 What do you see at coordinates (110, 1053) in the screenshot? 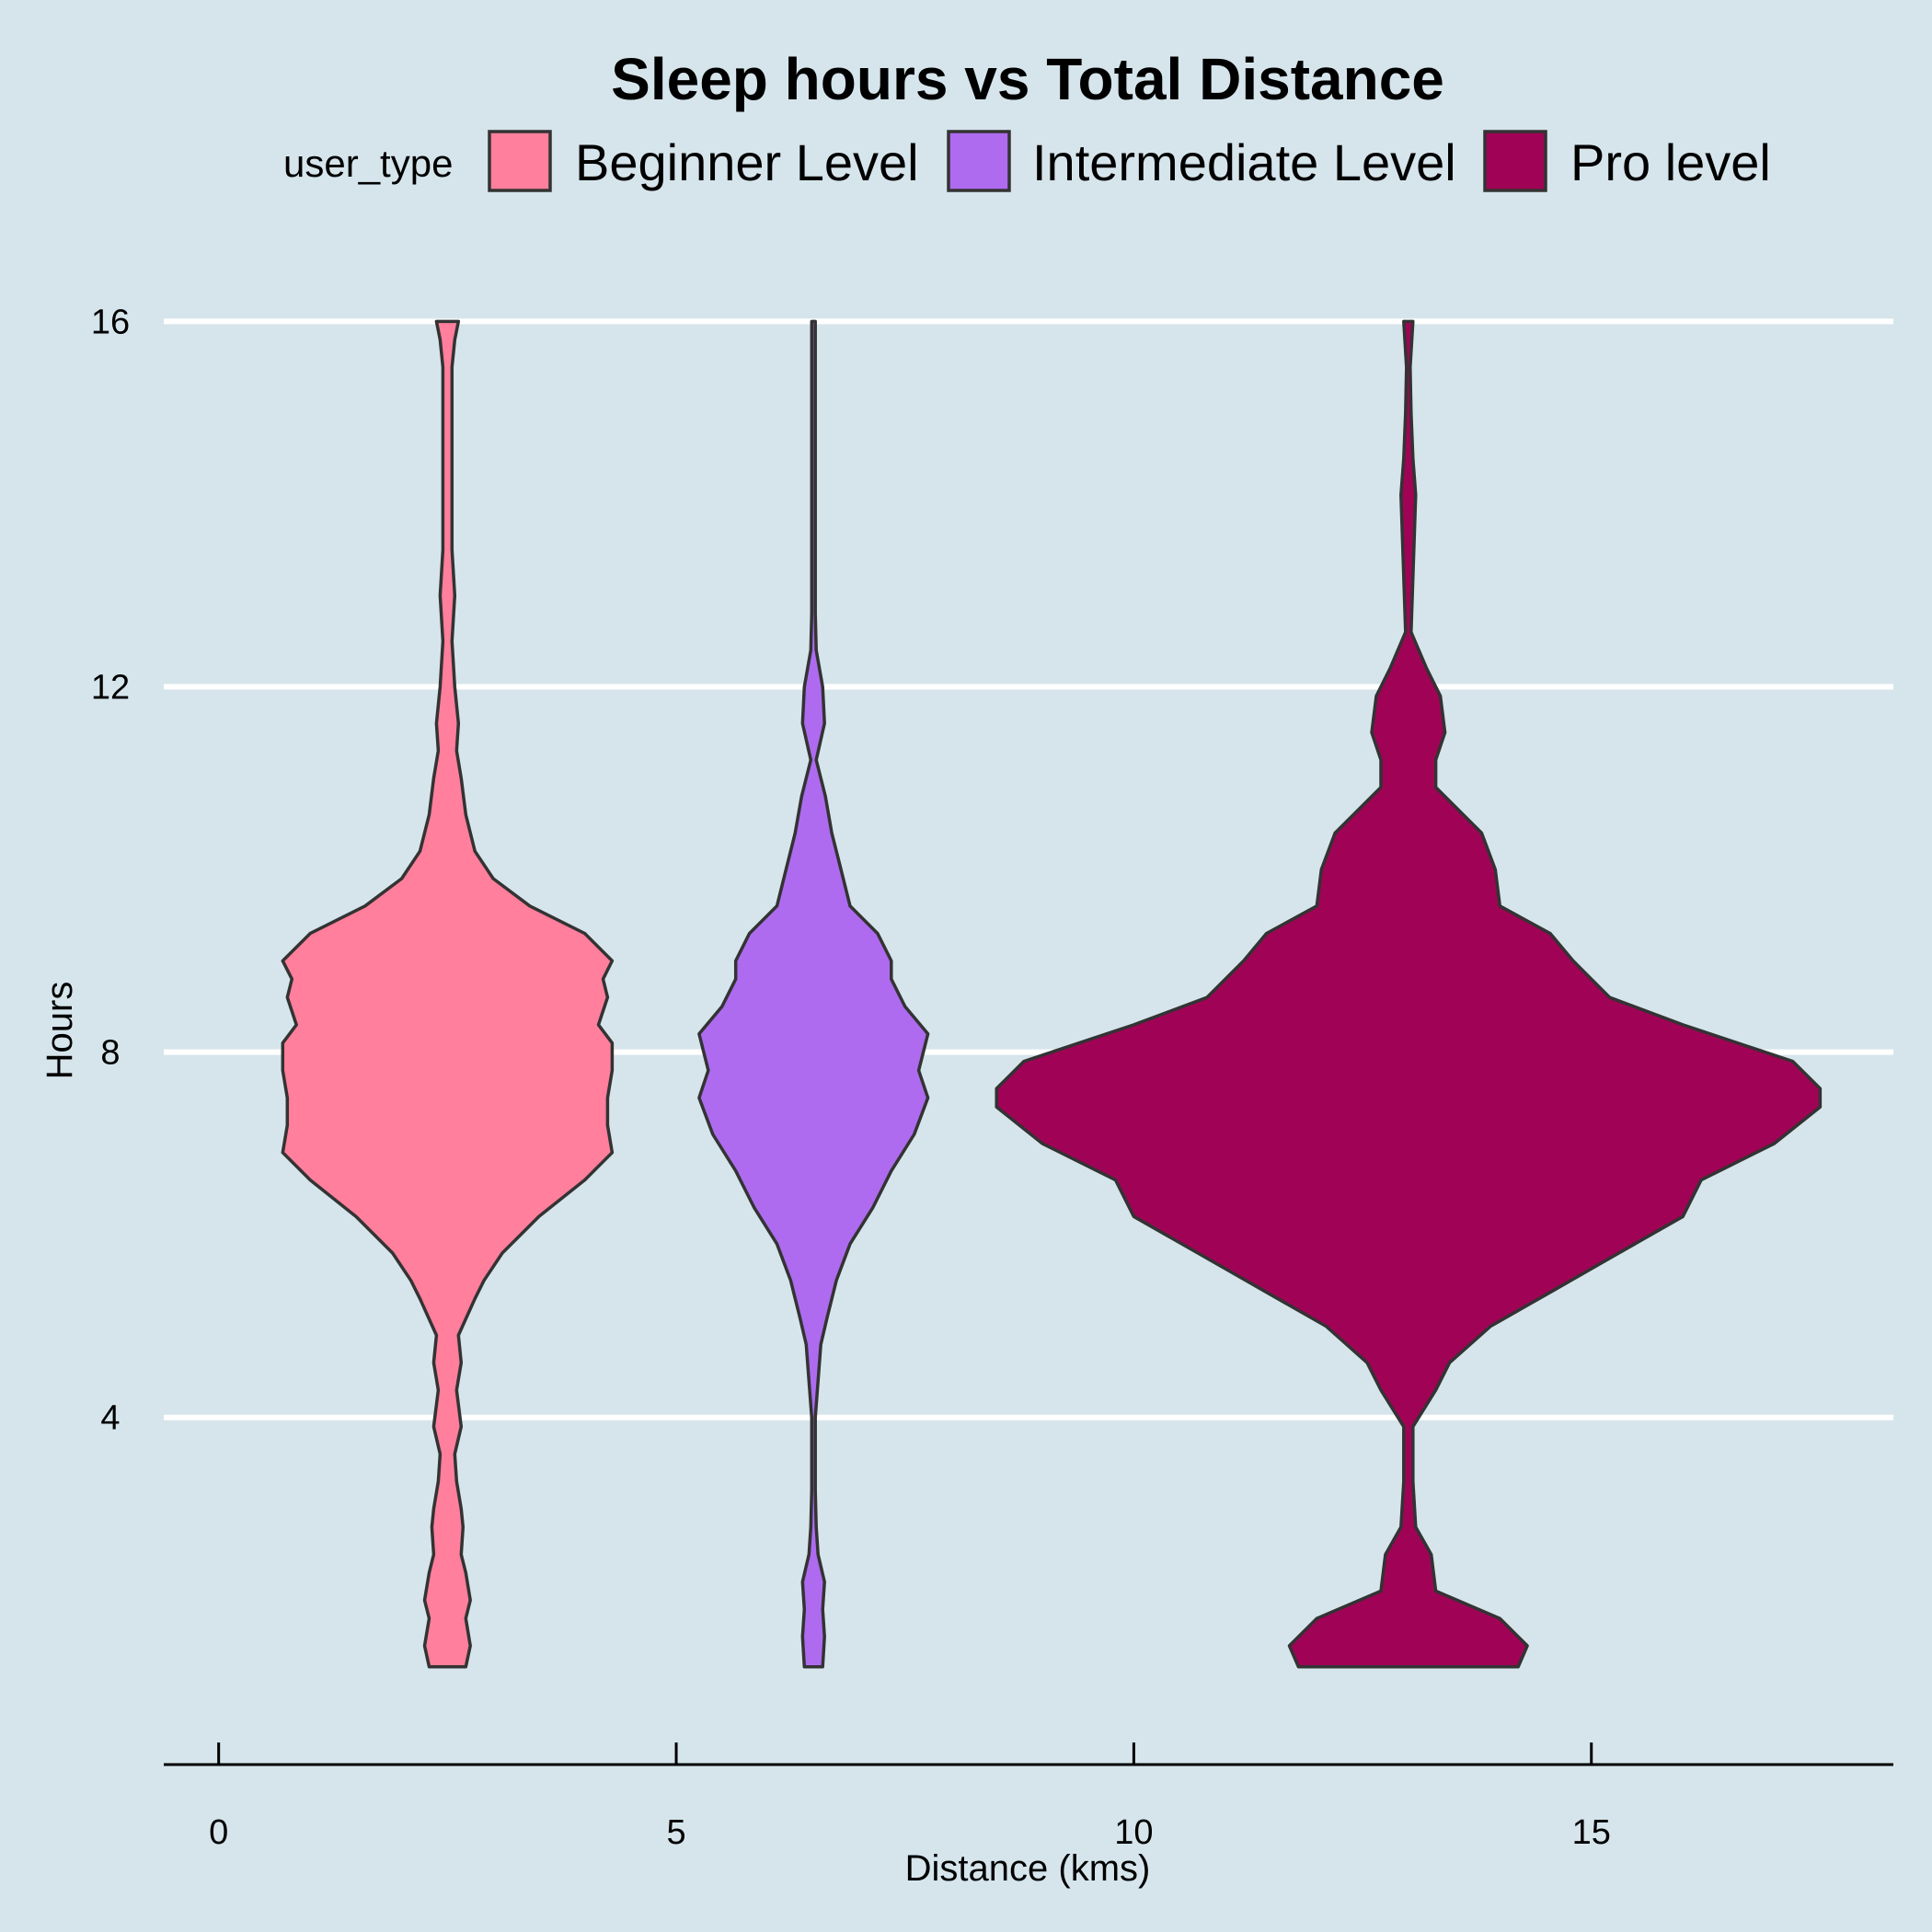
I see `y-tick-label: 8` at bounding box center [110, 1053].